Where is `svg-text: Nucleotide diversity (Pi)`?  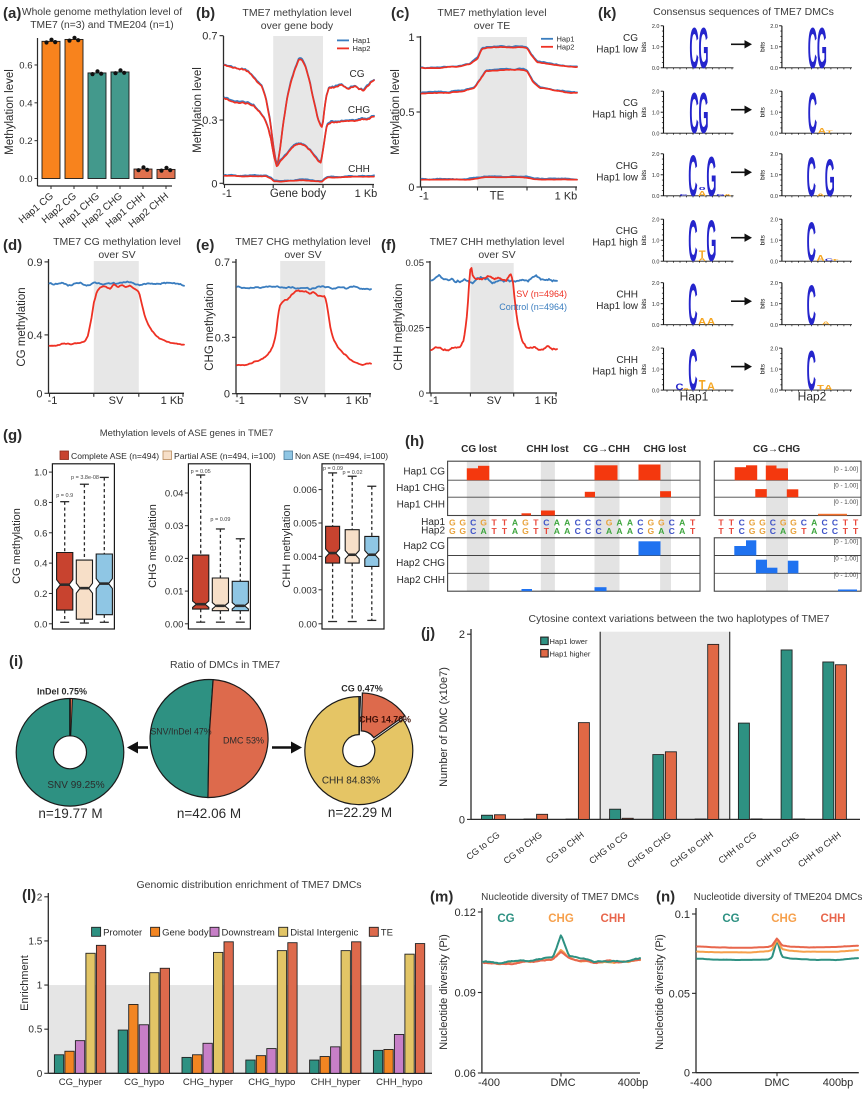
svg-text: Nucleotide diversity (Pi) is located at coordinates (660, 992).